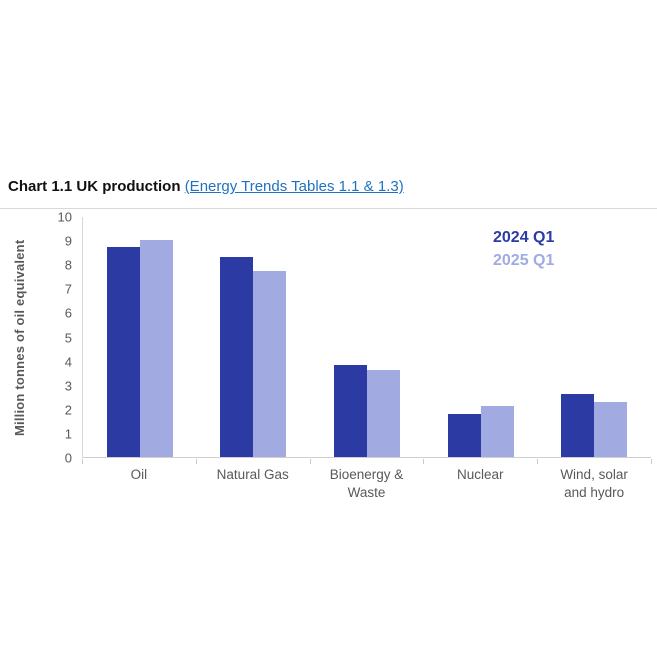 Image resolution: width=657 pixels, height=657 pixels. I want to click on bar-group-oil, so click(140, 337).